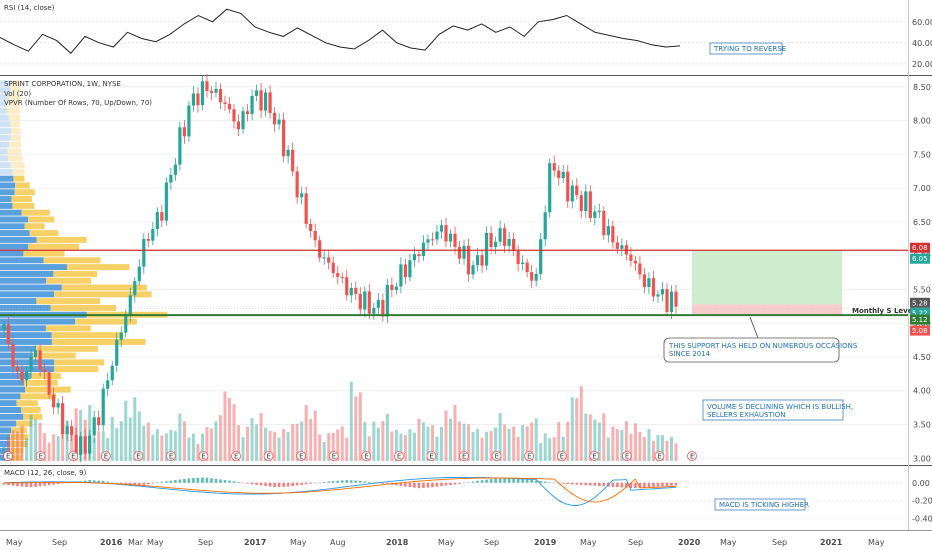 Image resolution: width=932 pixels, height=550 pixels. I want to click on time-tick-label: 2021, so click(831, 542).